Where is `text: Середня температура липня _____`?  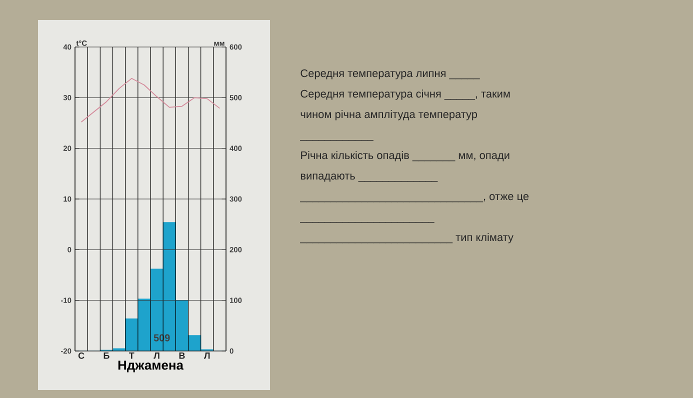
text: Середня температура липня _____ is located at coordinates (390, 74).